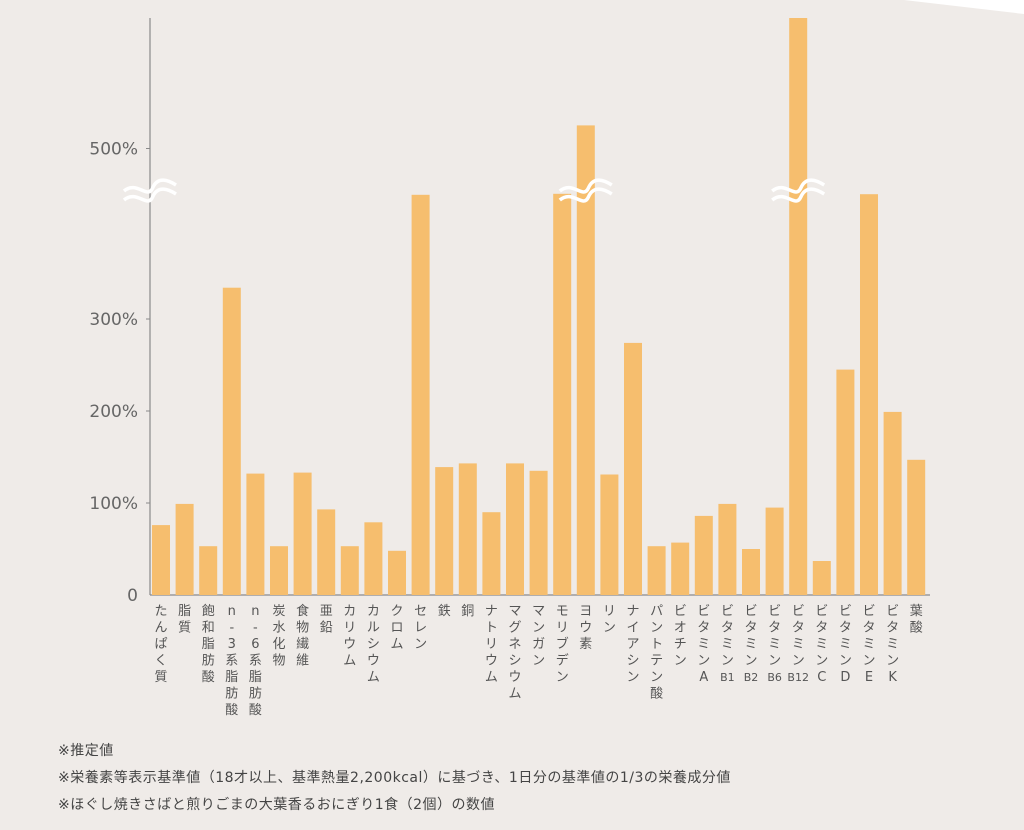  I want to click on break-stroke, so click(149, 186).